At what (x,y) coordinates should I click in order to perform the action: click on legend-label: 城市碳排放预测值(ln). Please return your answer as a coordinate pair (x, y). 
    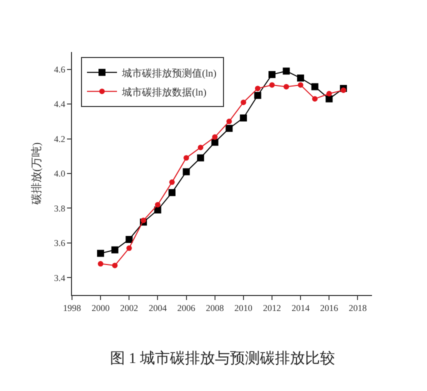
    Looking at the image, I should click on (168, 73).